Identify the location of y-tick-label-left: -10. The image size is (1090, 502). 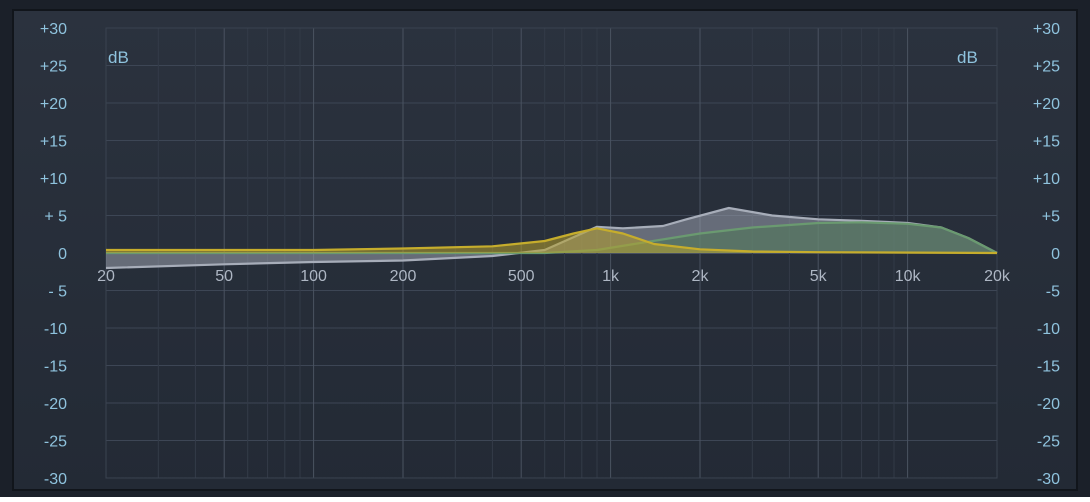
(55, 329).